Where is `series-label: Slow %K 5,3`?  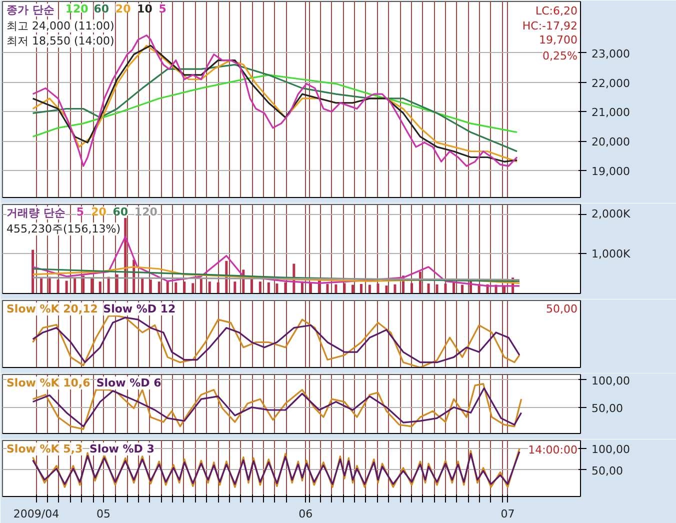 series-label: Slow %K 5,3 is located at coordinates (44, 449).